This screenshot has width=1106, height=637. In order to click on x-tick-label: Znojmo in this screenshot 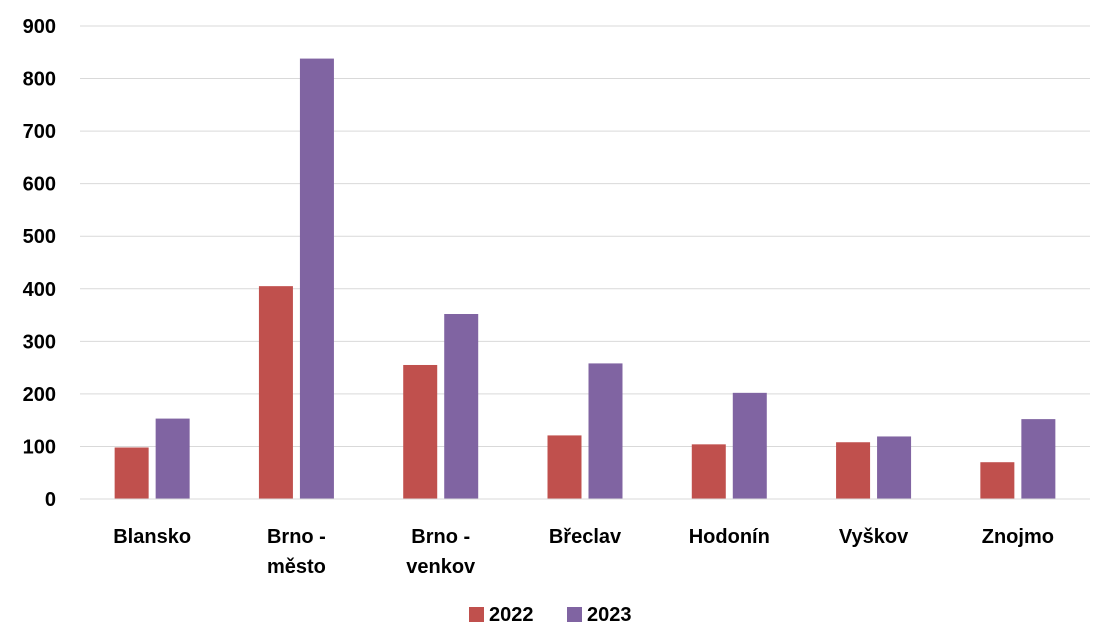, I will do `click(1018, 537)`.